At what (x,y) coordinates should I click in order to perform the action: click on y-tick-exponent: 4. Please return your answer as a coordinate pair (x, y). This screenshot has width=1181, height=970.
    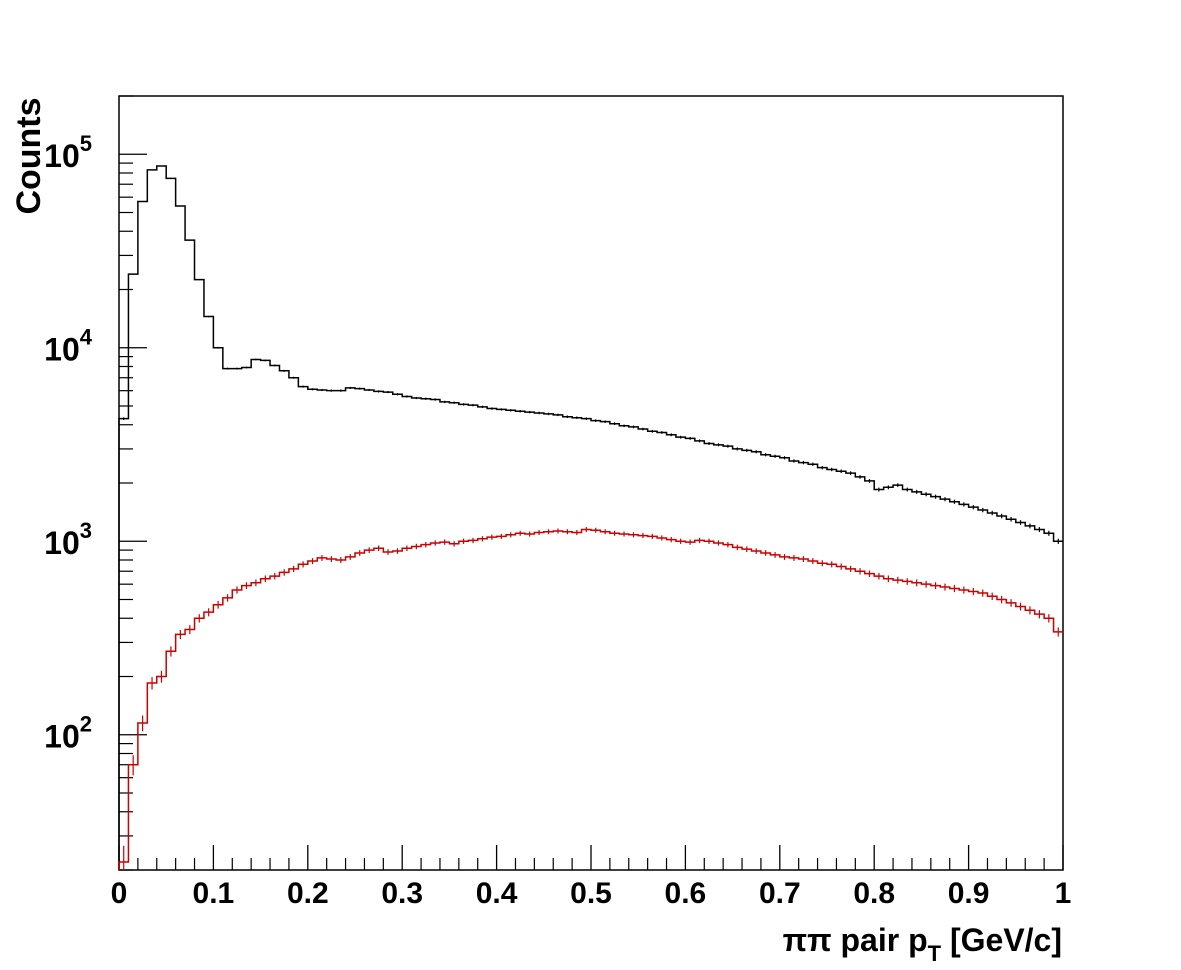
    Looking at the image, I should click on (86, 337).